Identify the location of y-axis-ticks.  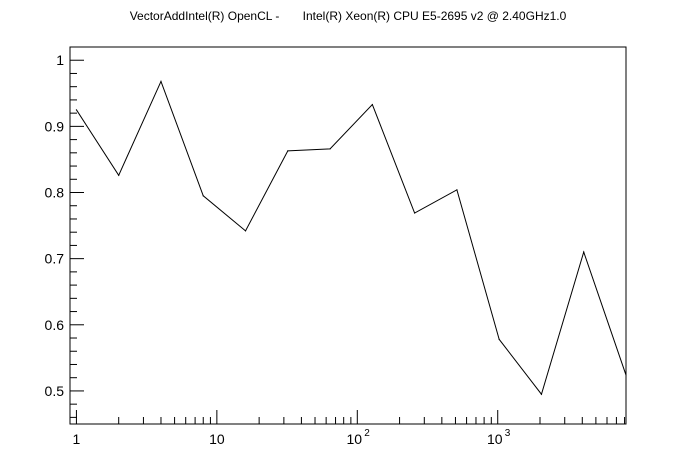
(77, 232).